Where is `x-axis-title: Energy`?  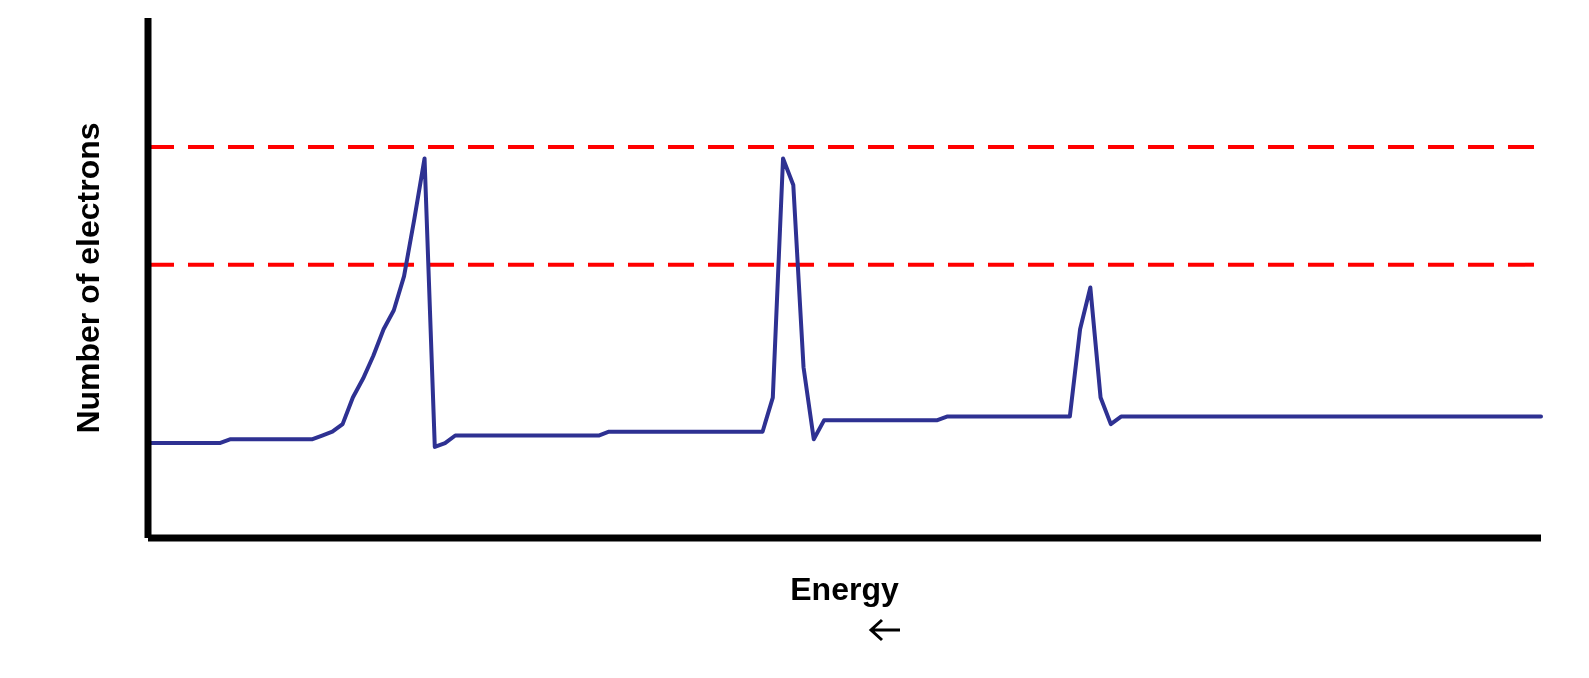
x-axis-title: Energy is located at coordinates (844, 589).